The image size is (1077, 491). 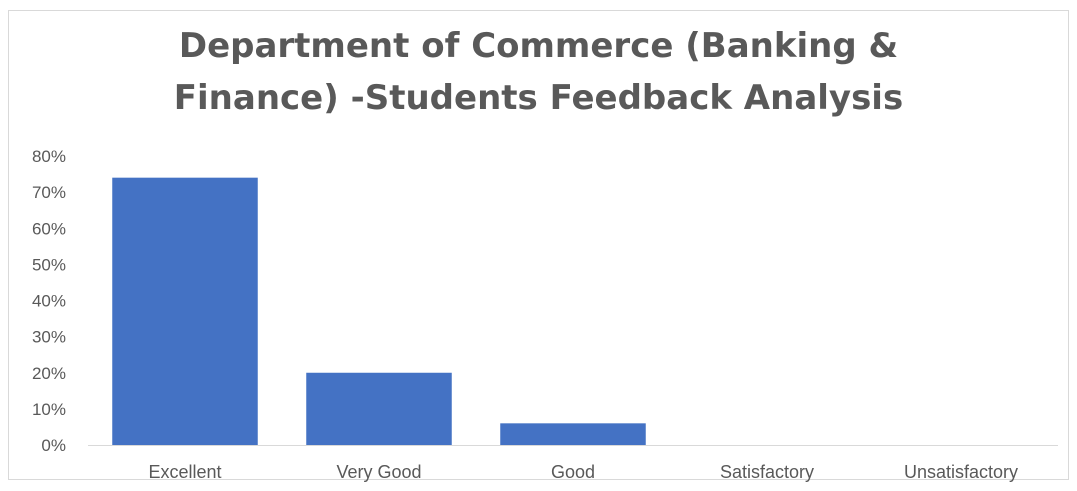 What do you see at coordinates (49, 228) in the screenshot?
I see `y-tick-label: 60%` at bounding box center [49, 228].